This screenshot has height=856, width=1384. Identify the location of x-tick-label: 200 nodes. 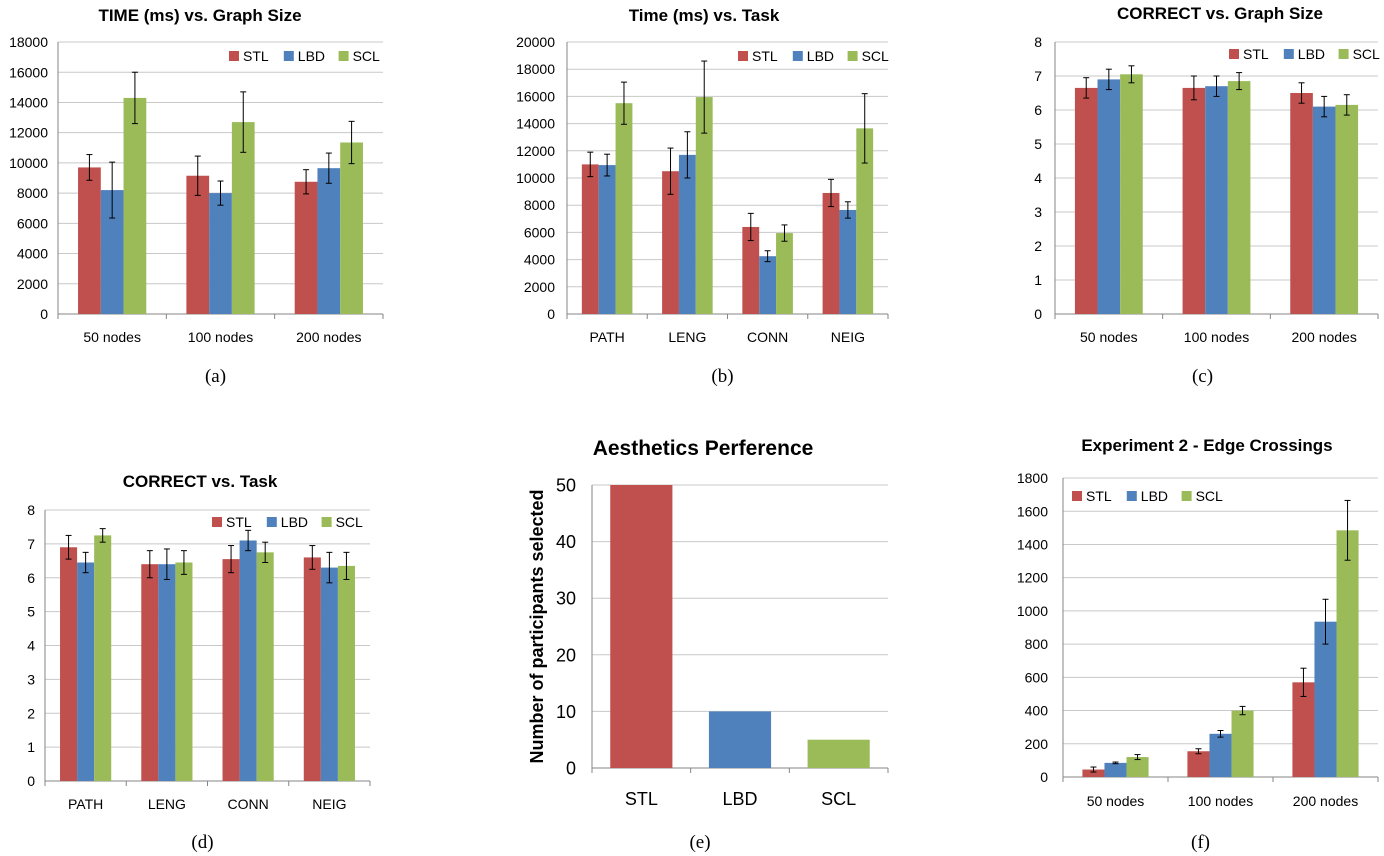
(328, 337).